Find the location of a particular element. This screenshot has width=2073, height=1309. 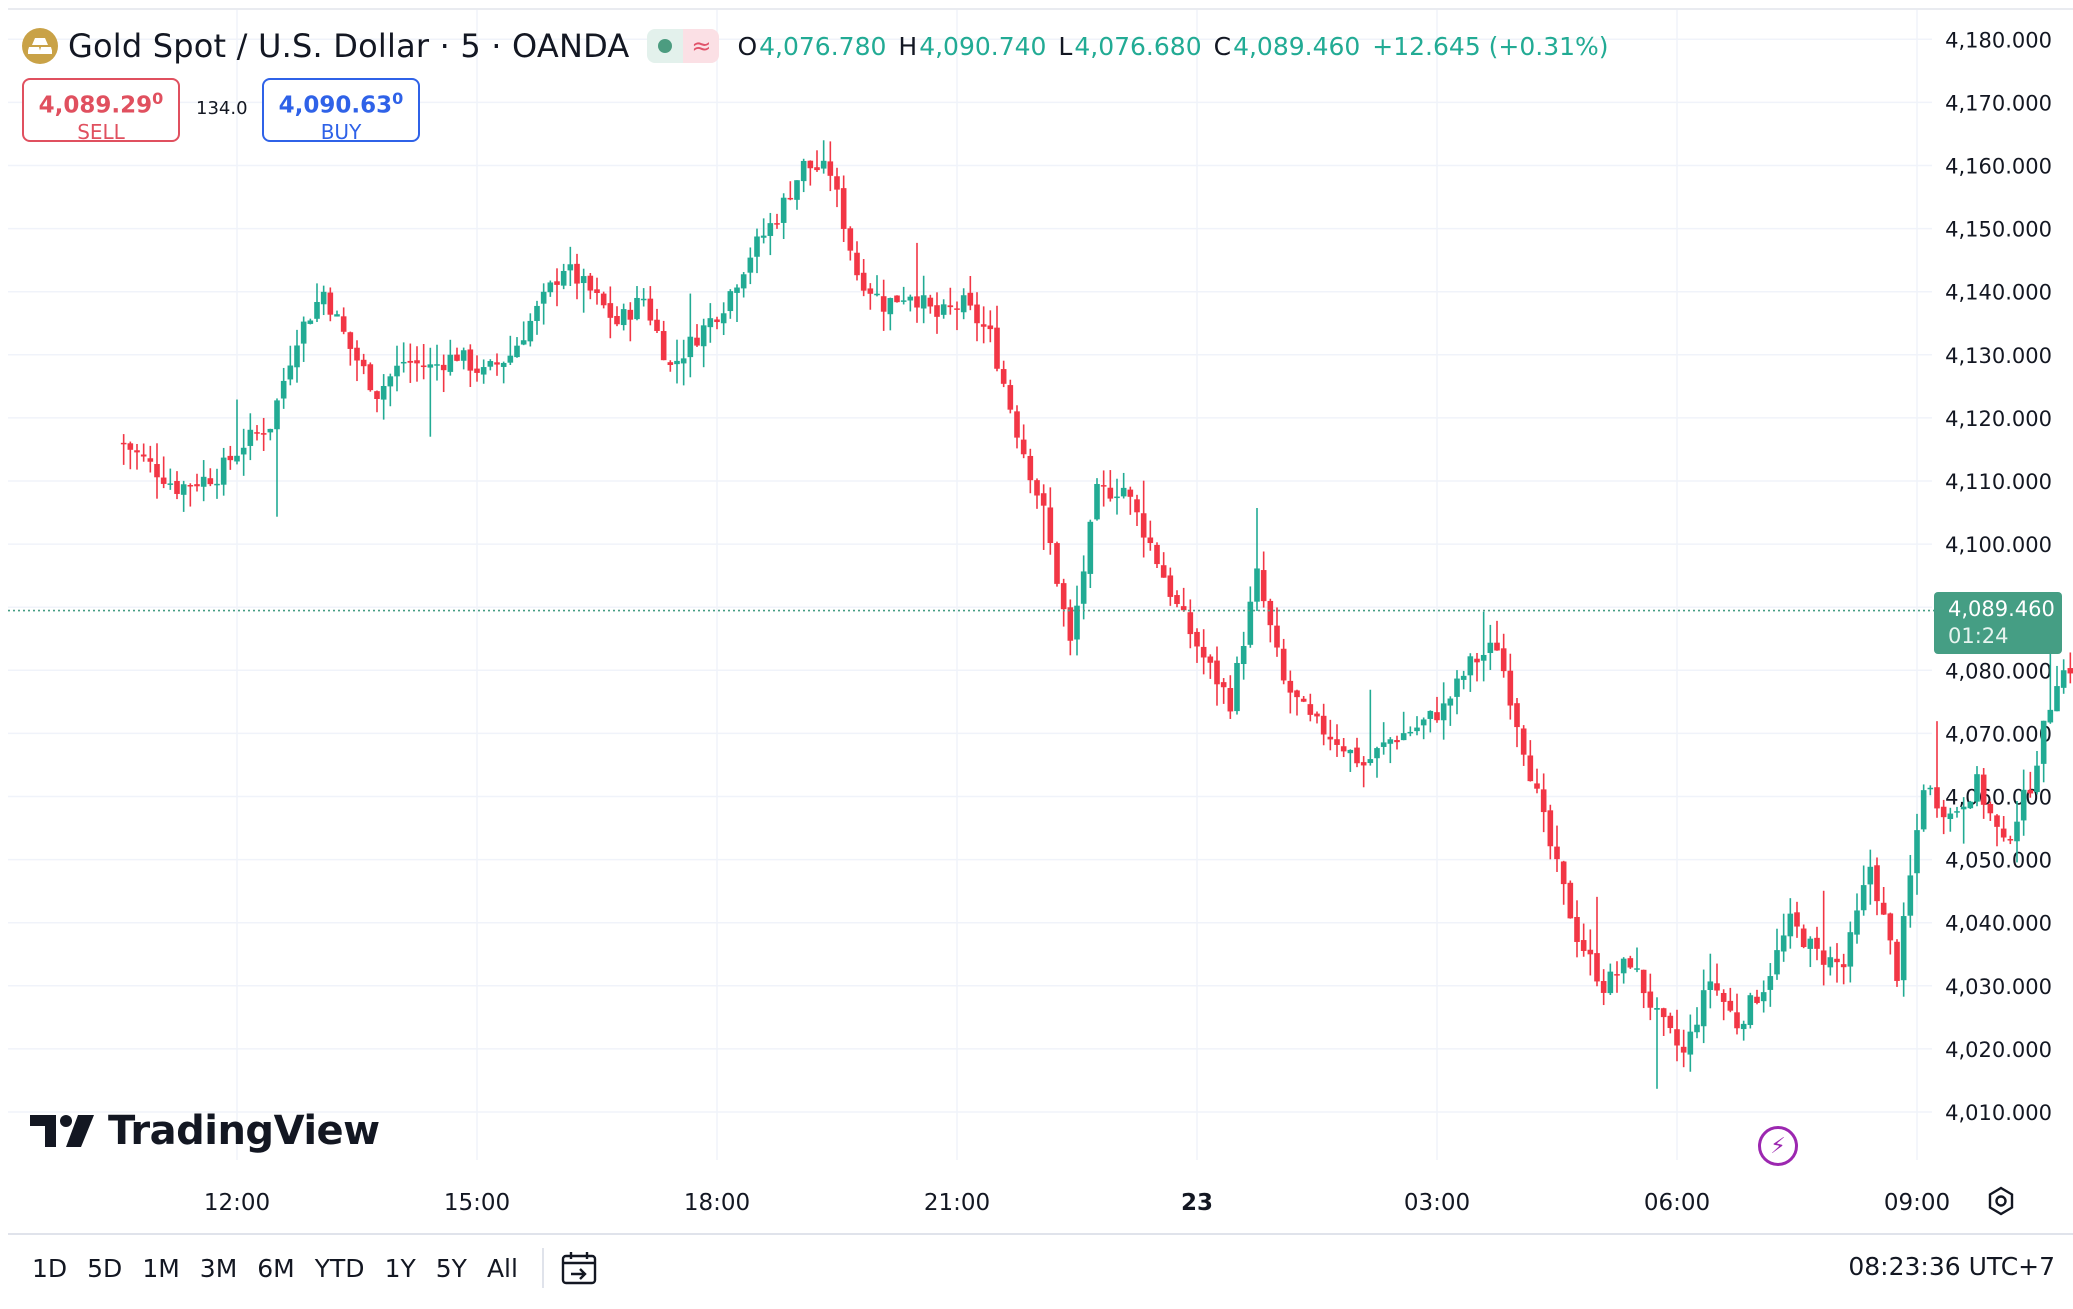

range-ytd: YTD is located at coordinates (339, 1268).